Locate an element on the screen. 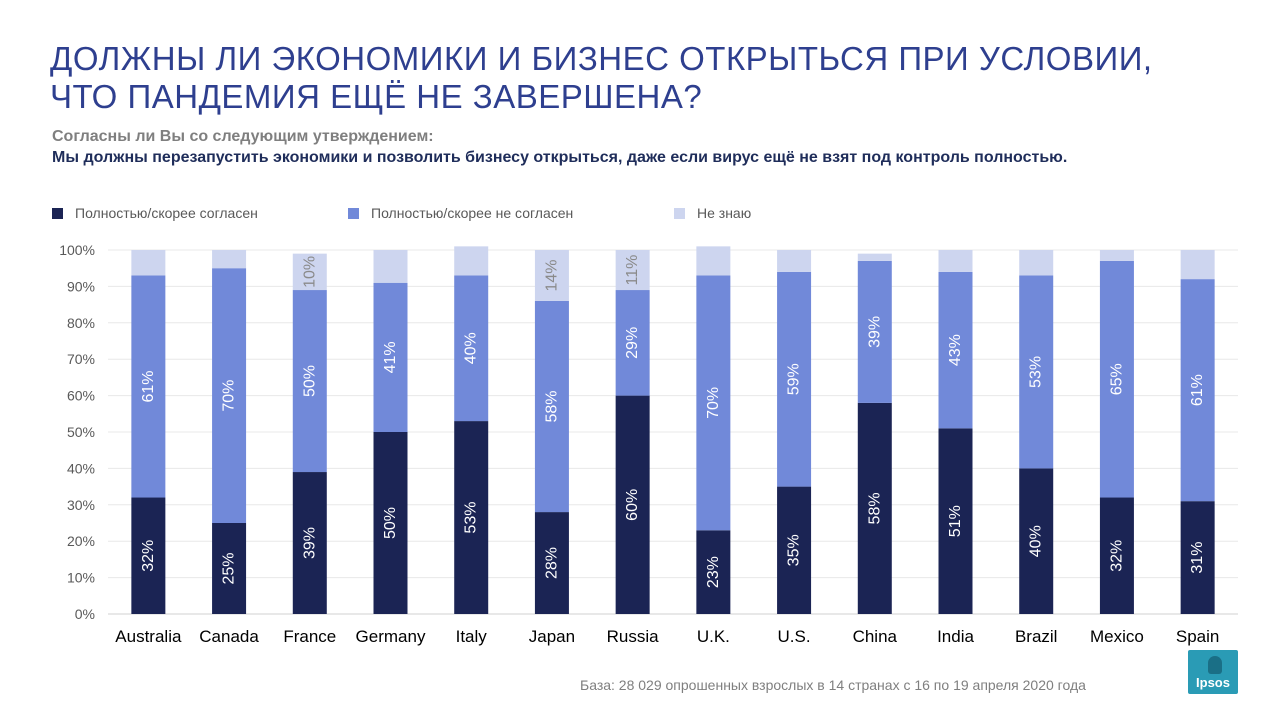 The width and height of the screenshot is (1280, 720). y-tick-label: 80% is located at coordinates (81, 323).